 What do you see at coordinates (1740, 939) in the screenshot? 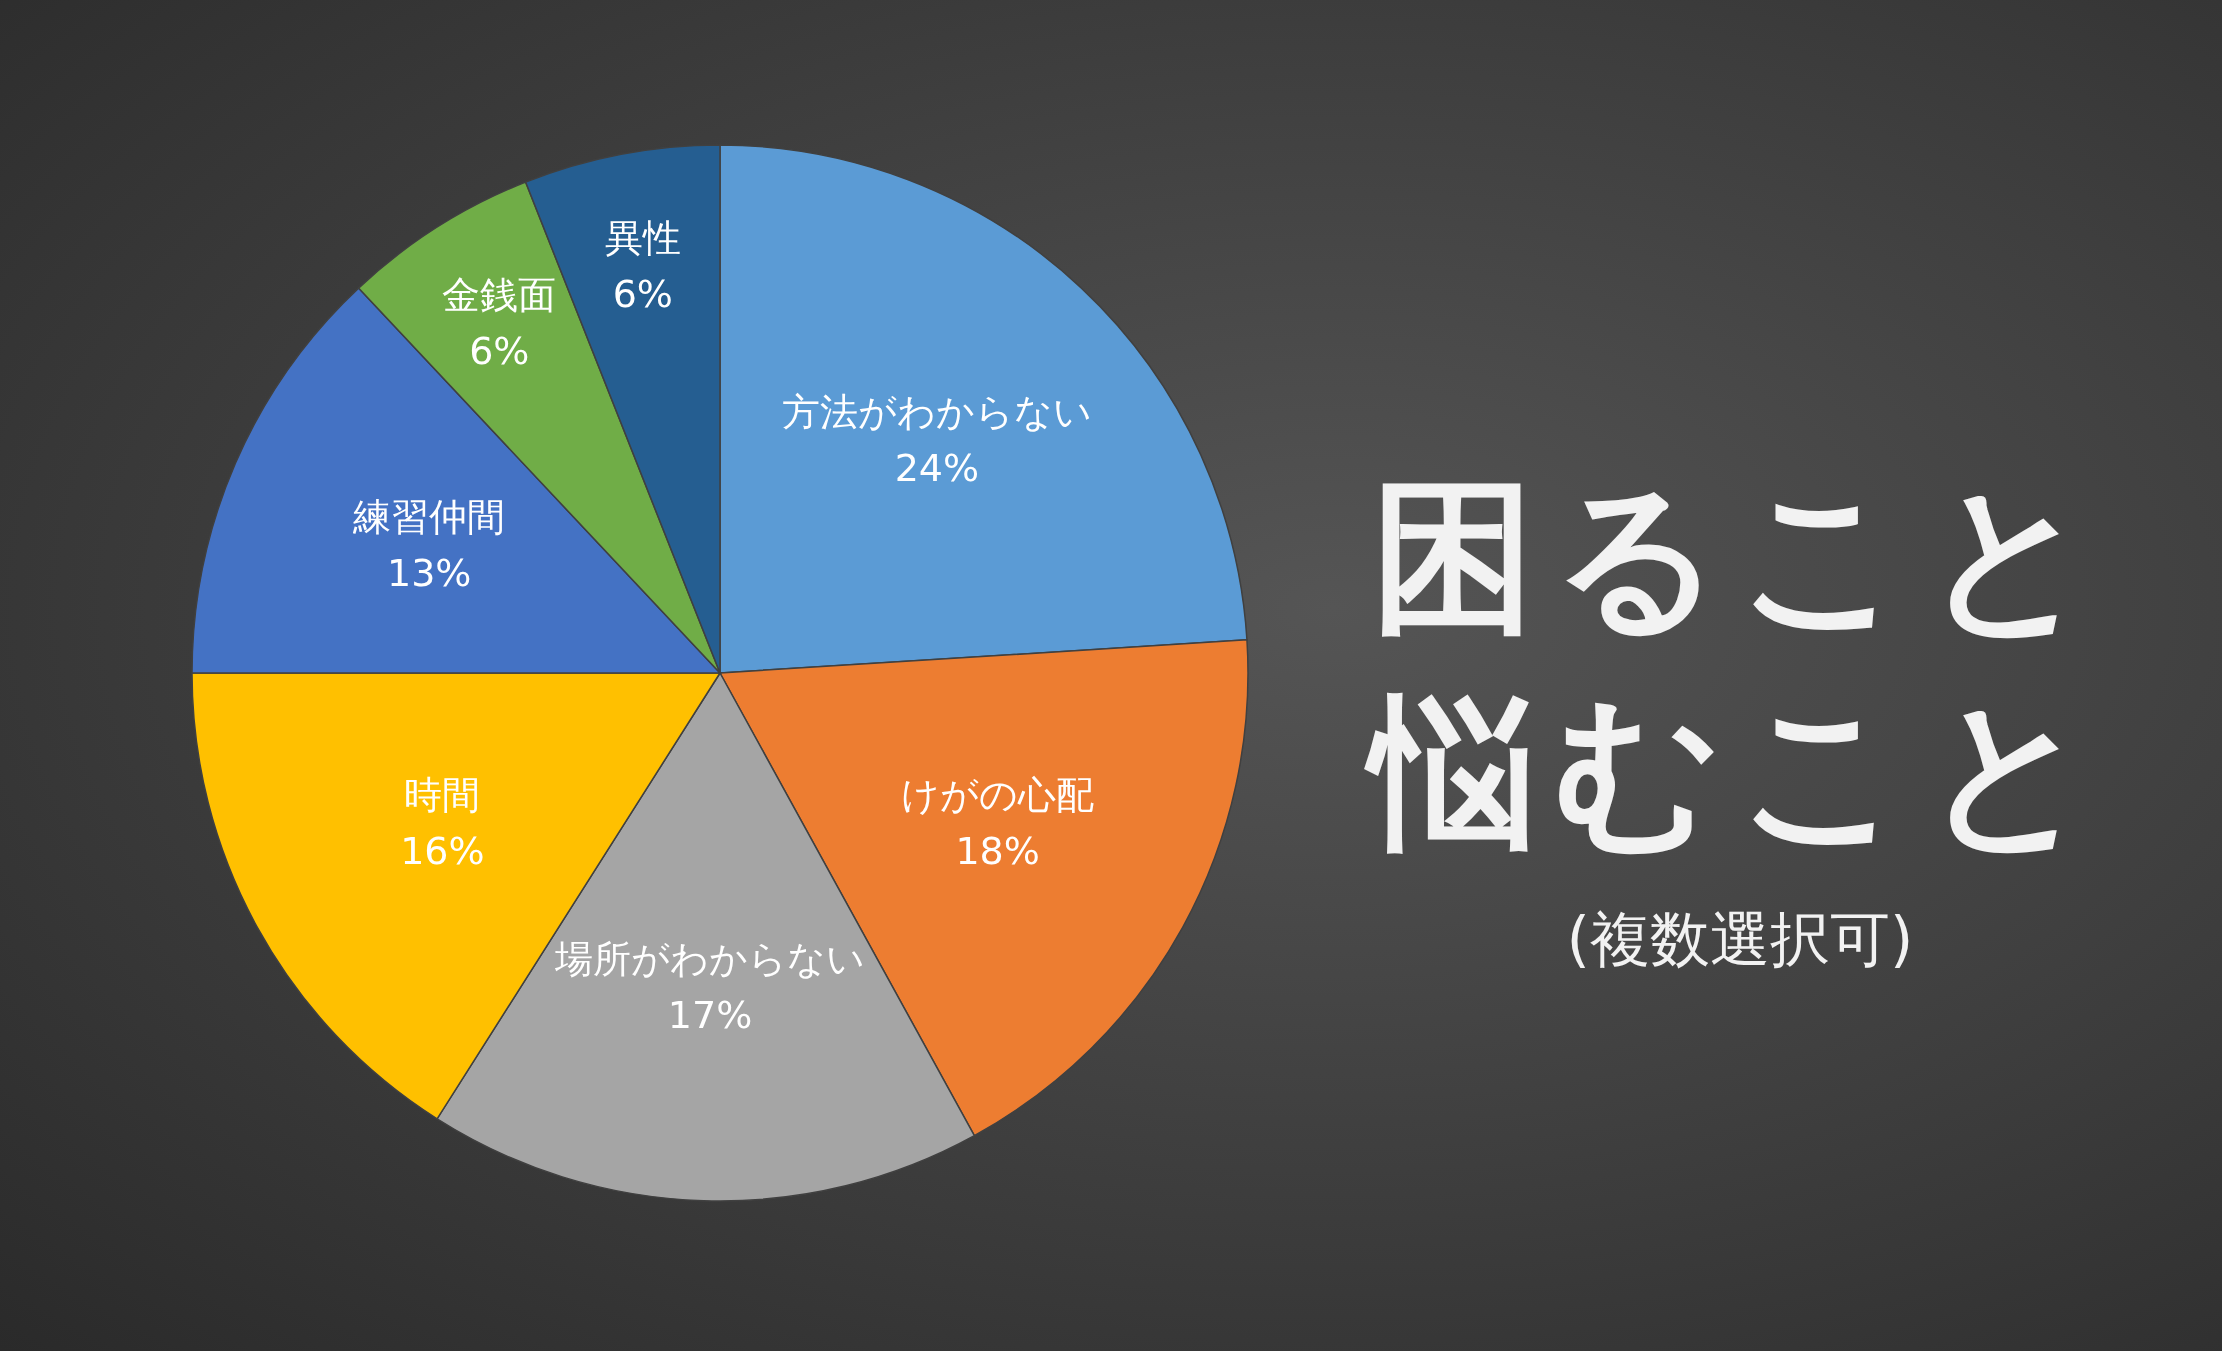
I see `text: (複数選択可)` at bounding box center [1740, 939].